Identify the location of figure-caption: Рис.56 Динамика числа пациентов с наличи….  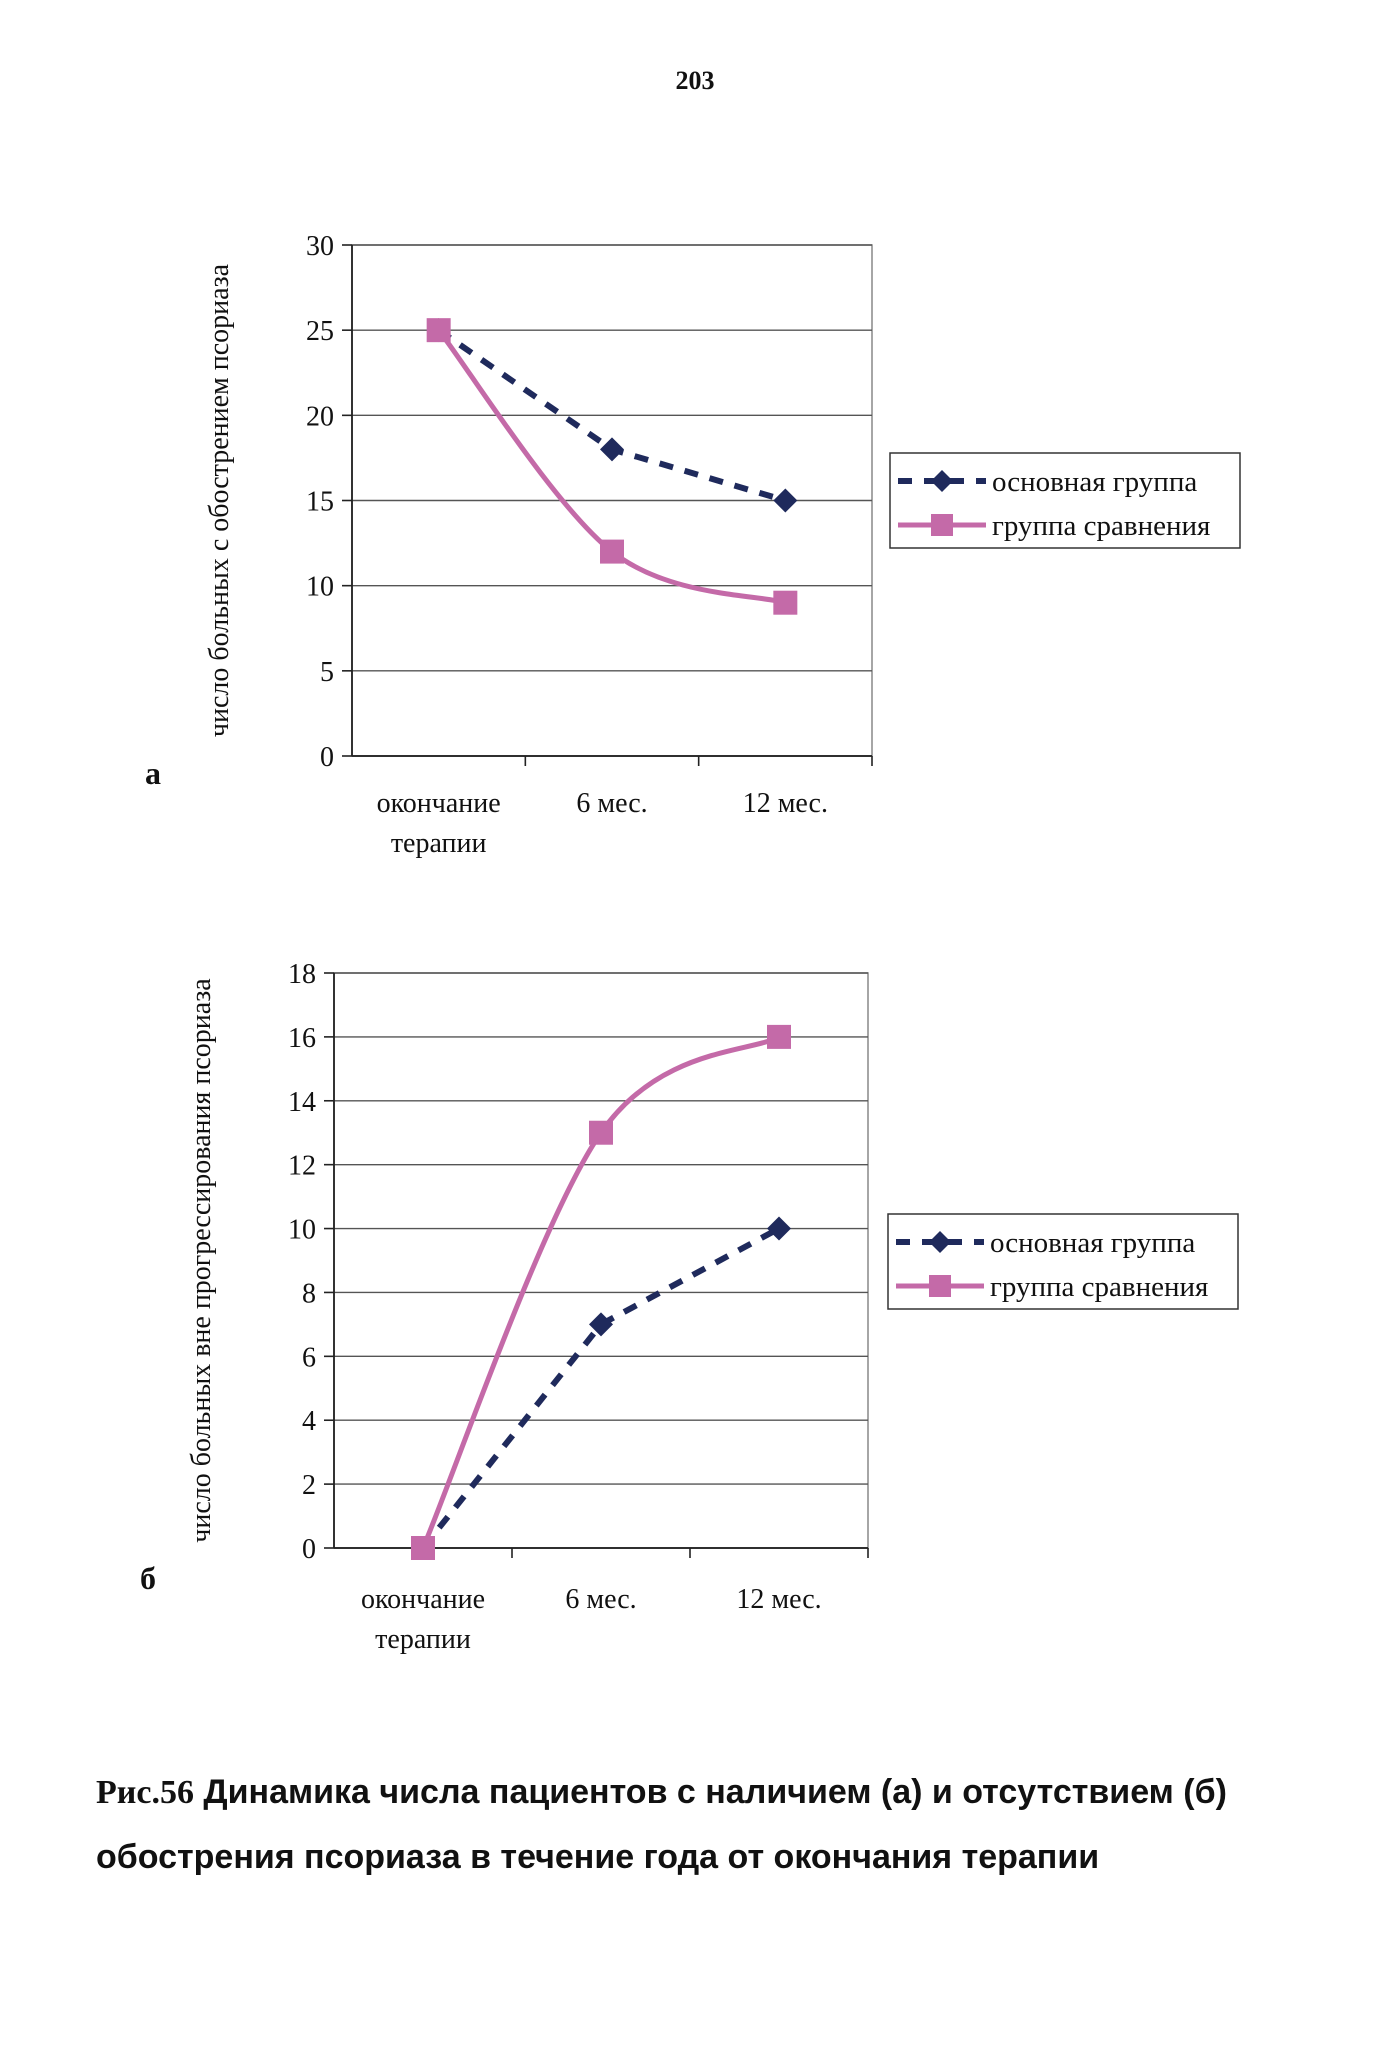
(721, 1824).